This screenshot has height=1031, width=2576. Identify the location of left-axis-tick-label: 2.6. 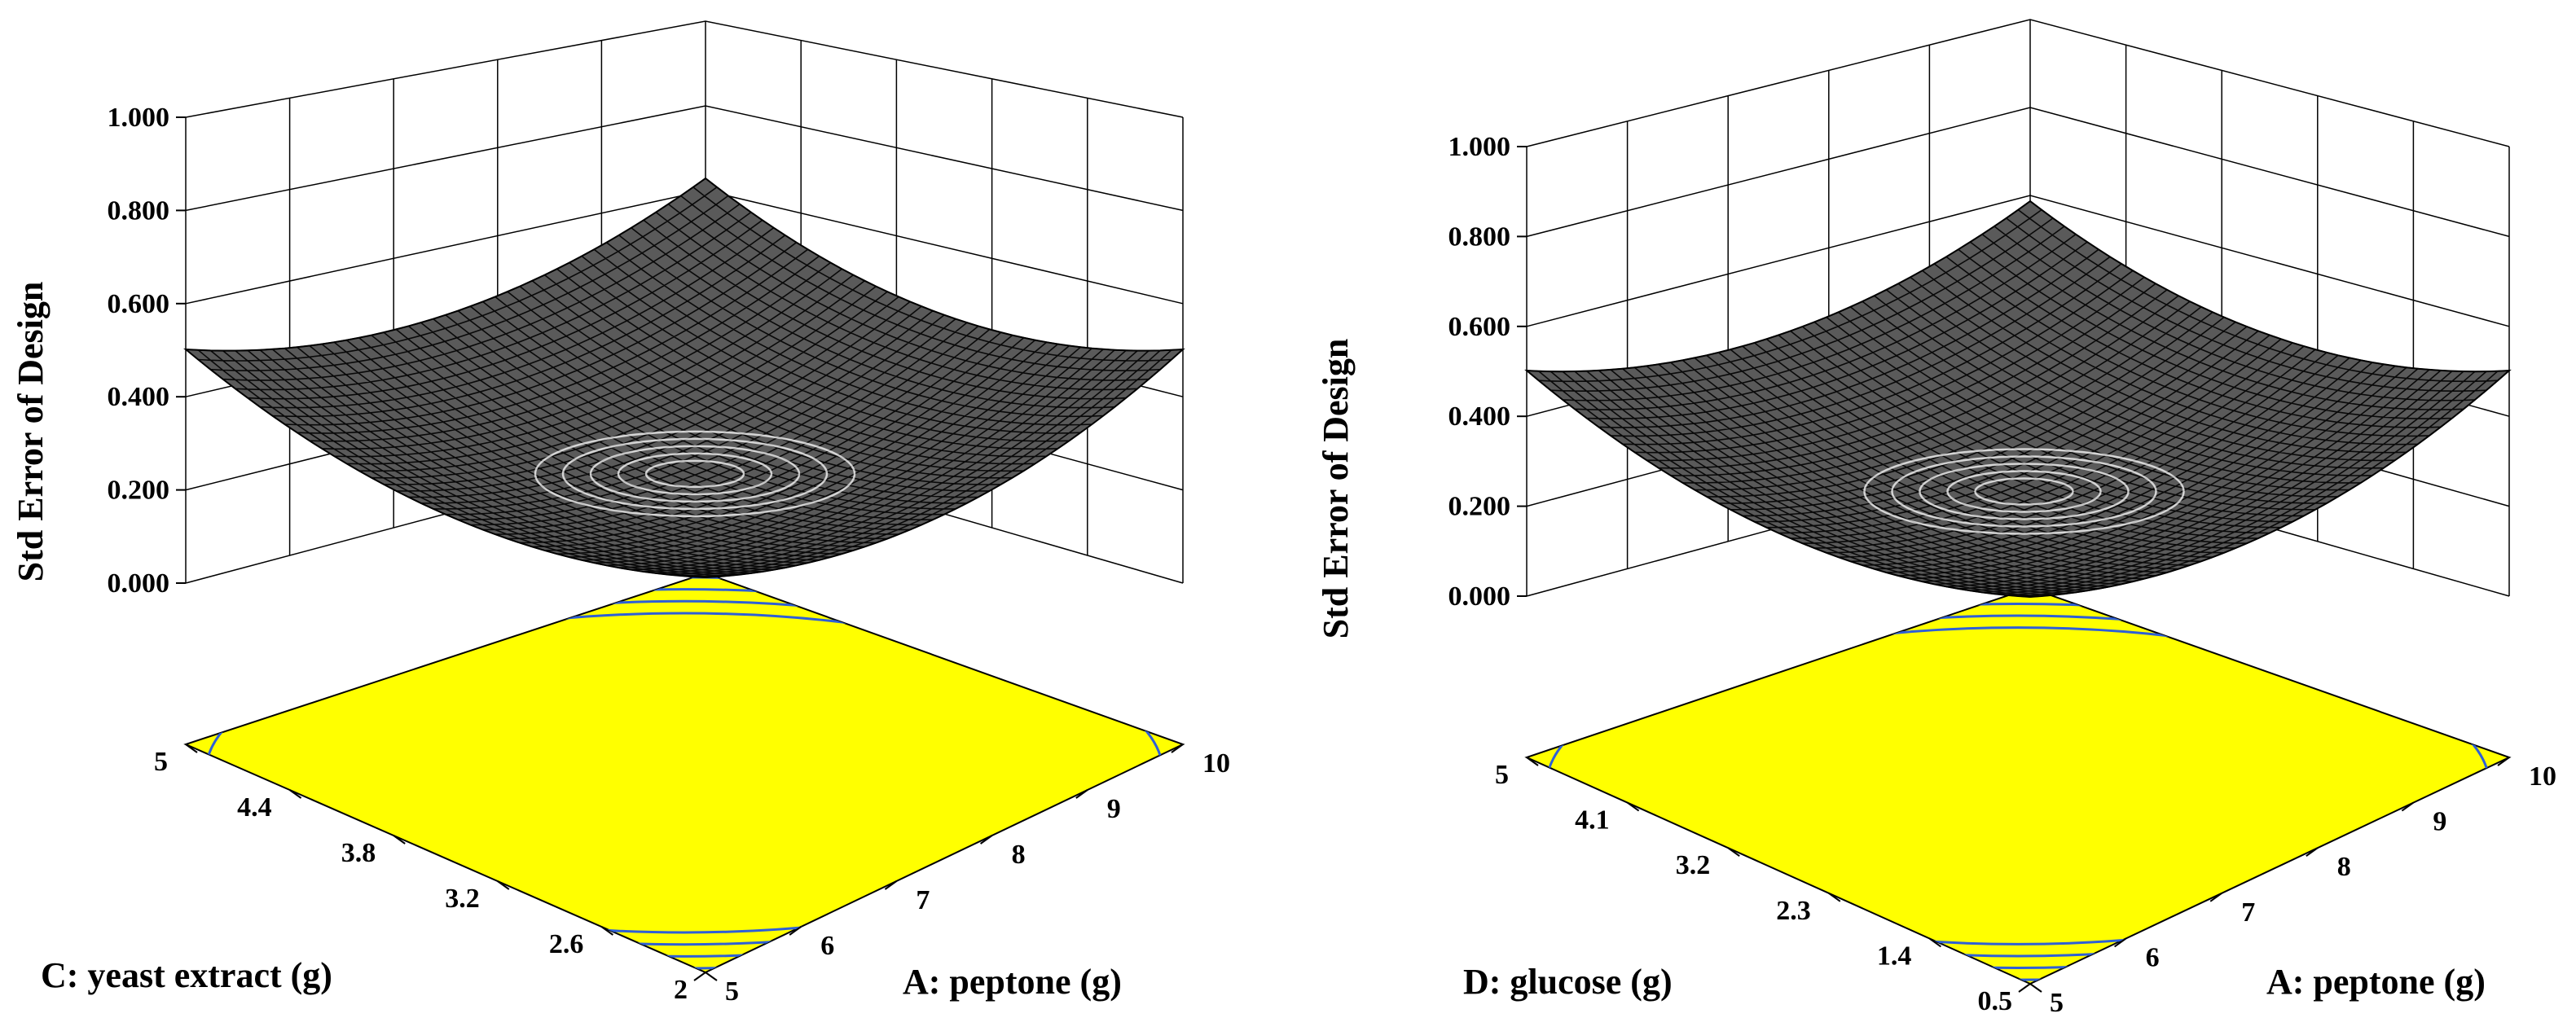
(566, 944).